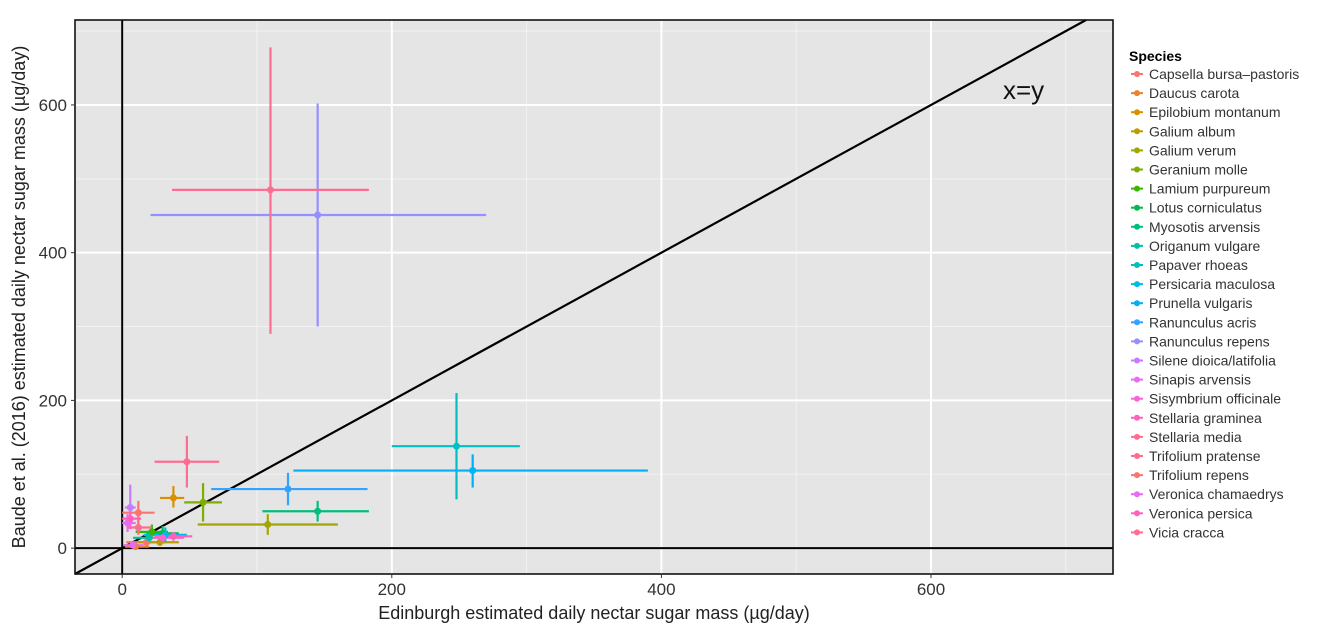  What do you see at coordinates (53, 400) in the screenshot?
I see `y-tick-label: 200` at bounding box center [53, 400].